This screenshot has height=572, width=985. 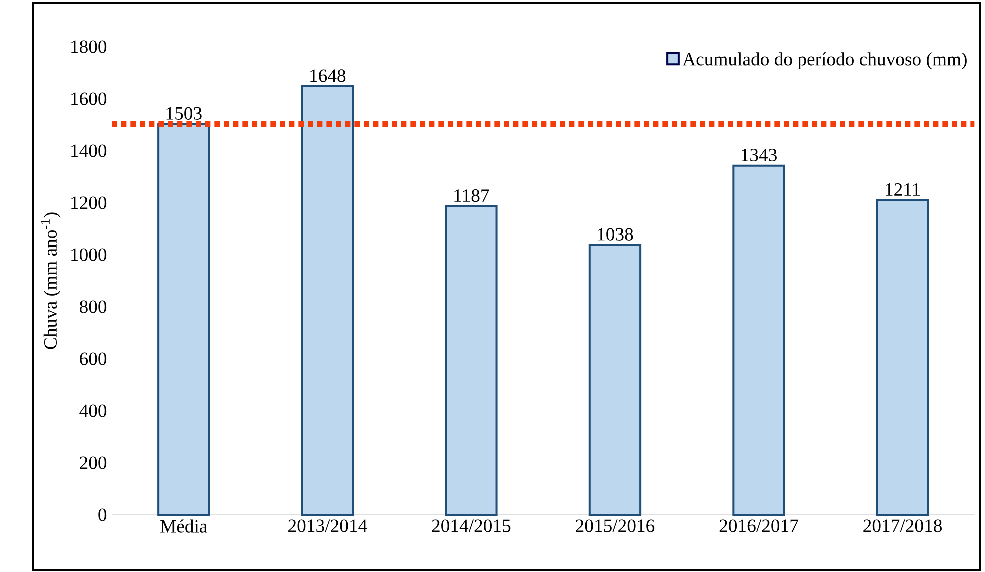 What do you see at coordinates (89, 151) in the screenshot?
I see `y-tick-label: 1400` at bounding box center [89, 151].